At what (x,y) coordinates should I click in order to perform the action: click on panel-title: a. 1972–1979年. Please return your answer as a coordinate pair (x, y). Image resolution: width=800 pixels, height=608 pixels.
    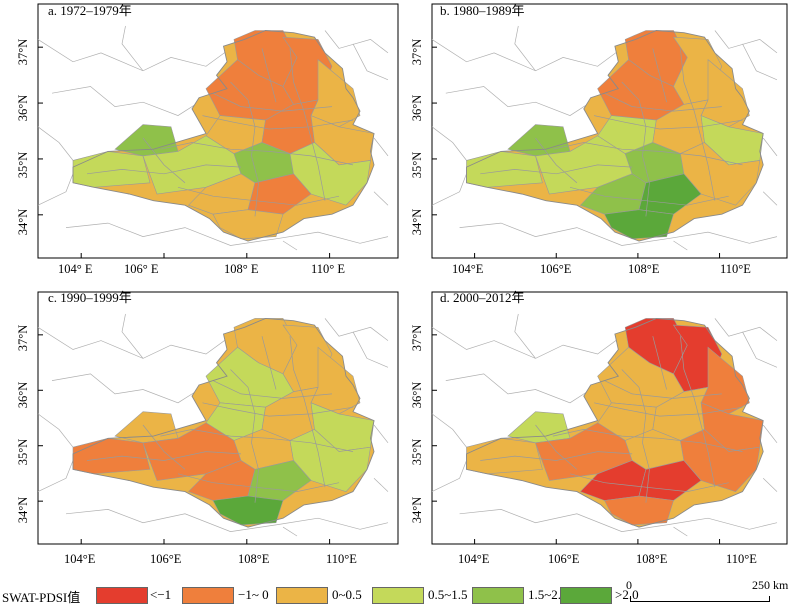
    Looking at the image, I should click on (90, 10).